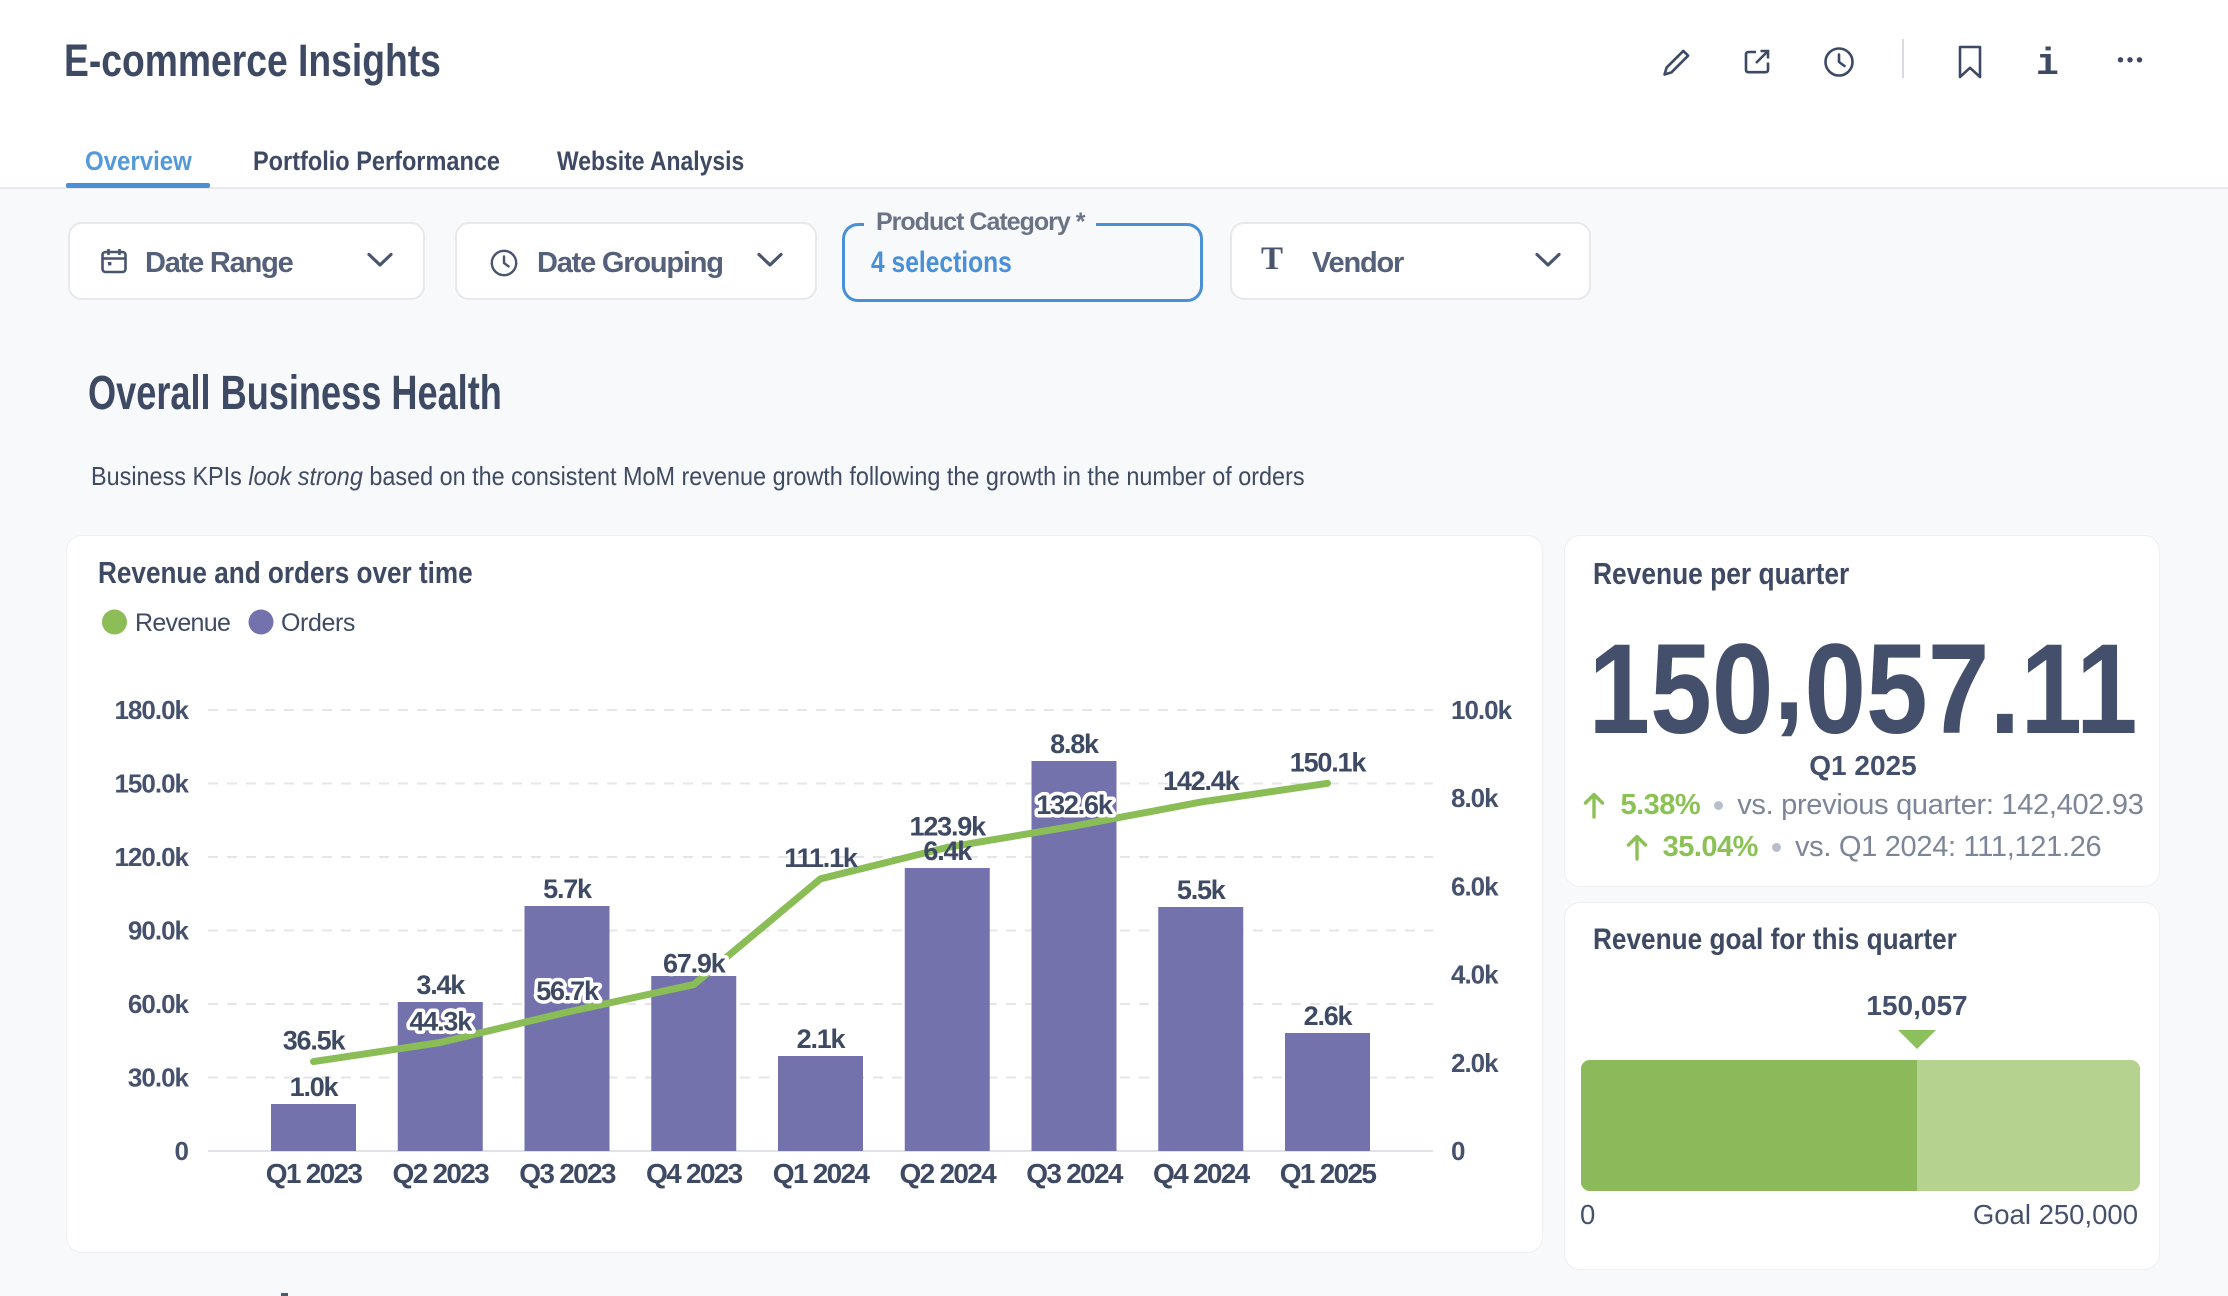 Image resolution: width=2228 pixels, height=1296 pixels. Describe the element at coordinates (694, 1173) in the screenshot. I see `svg-text: Q4 2023` at that location.